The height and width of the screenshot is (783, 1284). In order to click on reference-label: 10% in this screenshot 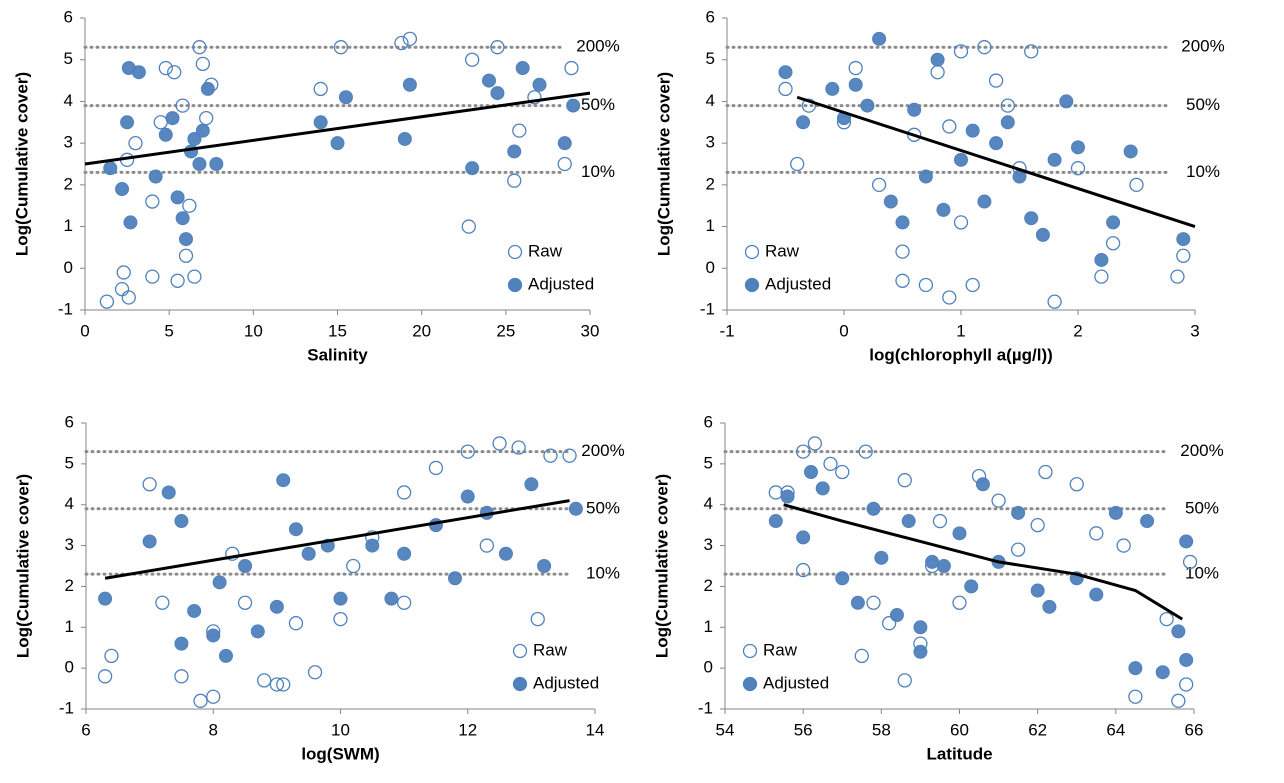, I will do `click(598, 171)`.